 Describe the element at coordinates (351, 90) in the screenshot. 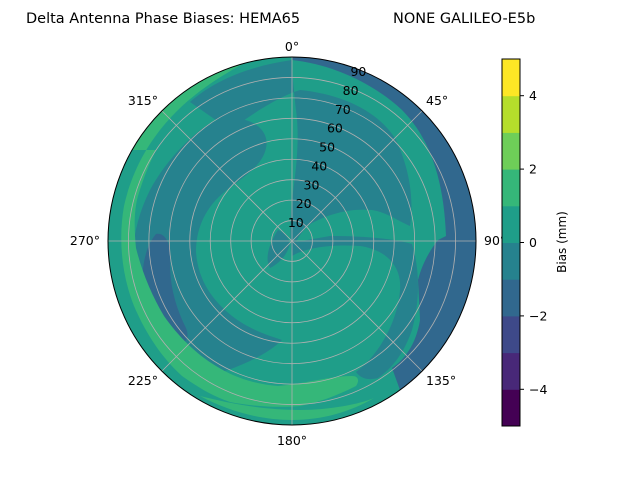

I see `radial-tick-label: 80` at that location.